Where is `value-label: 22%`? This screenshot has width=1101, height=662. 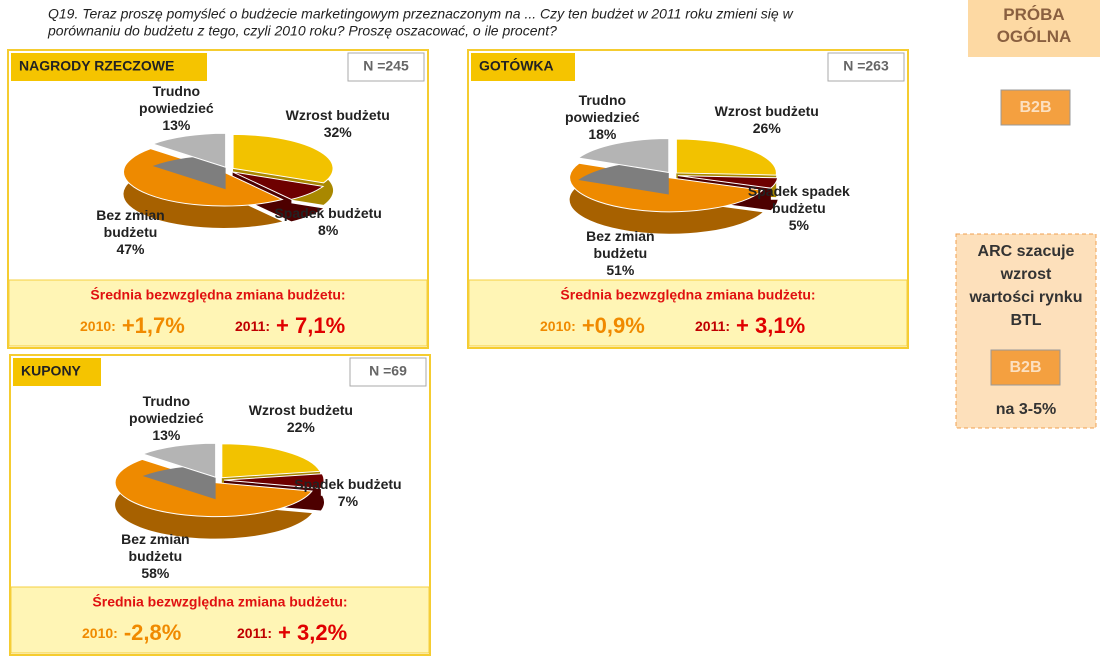
value-label: 22% is located at coordinates (300, 427).